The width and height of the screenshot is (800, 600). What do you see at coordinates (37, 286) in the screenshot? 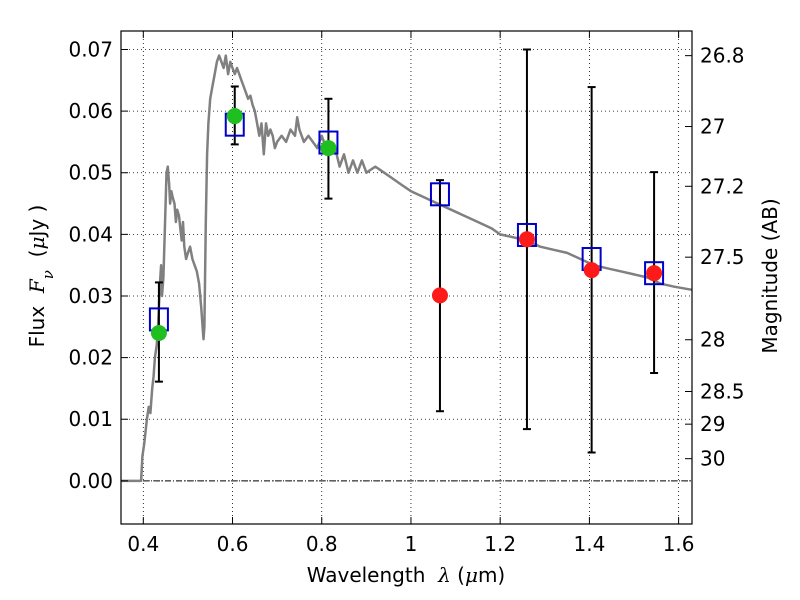
I see `y-axis-F: F` at bounding box center [37, 286].